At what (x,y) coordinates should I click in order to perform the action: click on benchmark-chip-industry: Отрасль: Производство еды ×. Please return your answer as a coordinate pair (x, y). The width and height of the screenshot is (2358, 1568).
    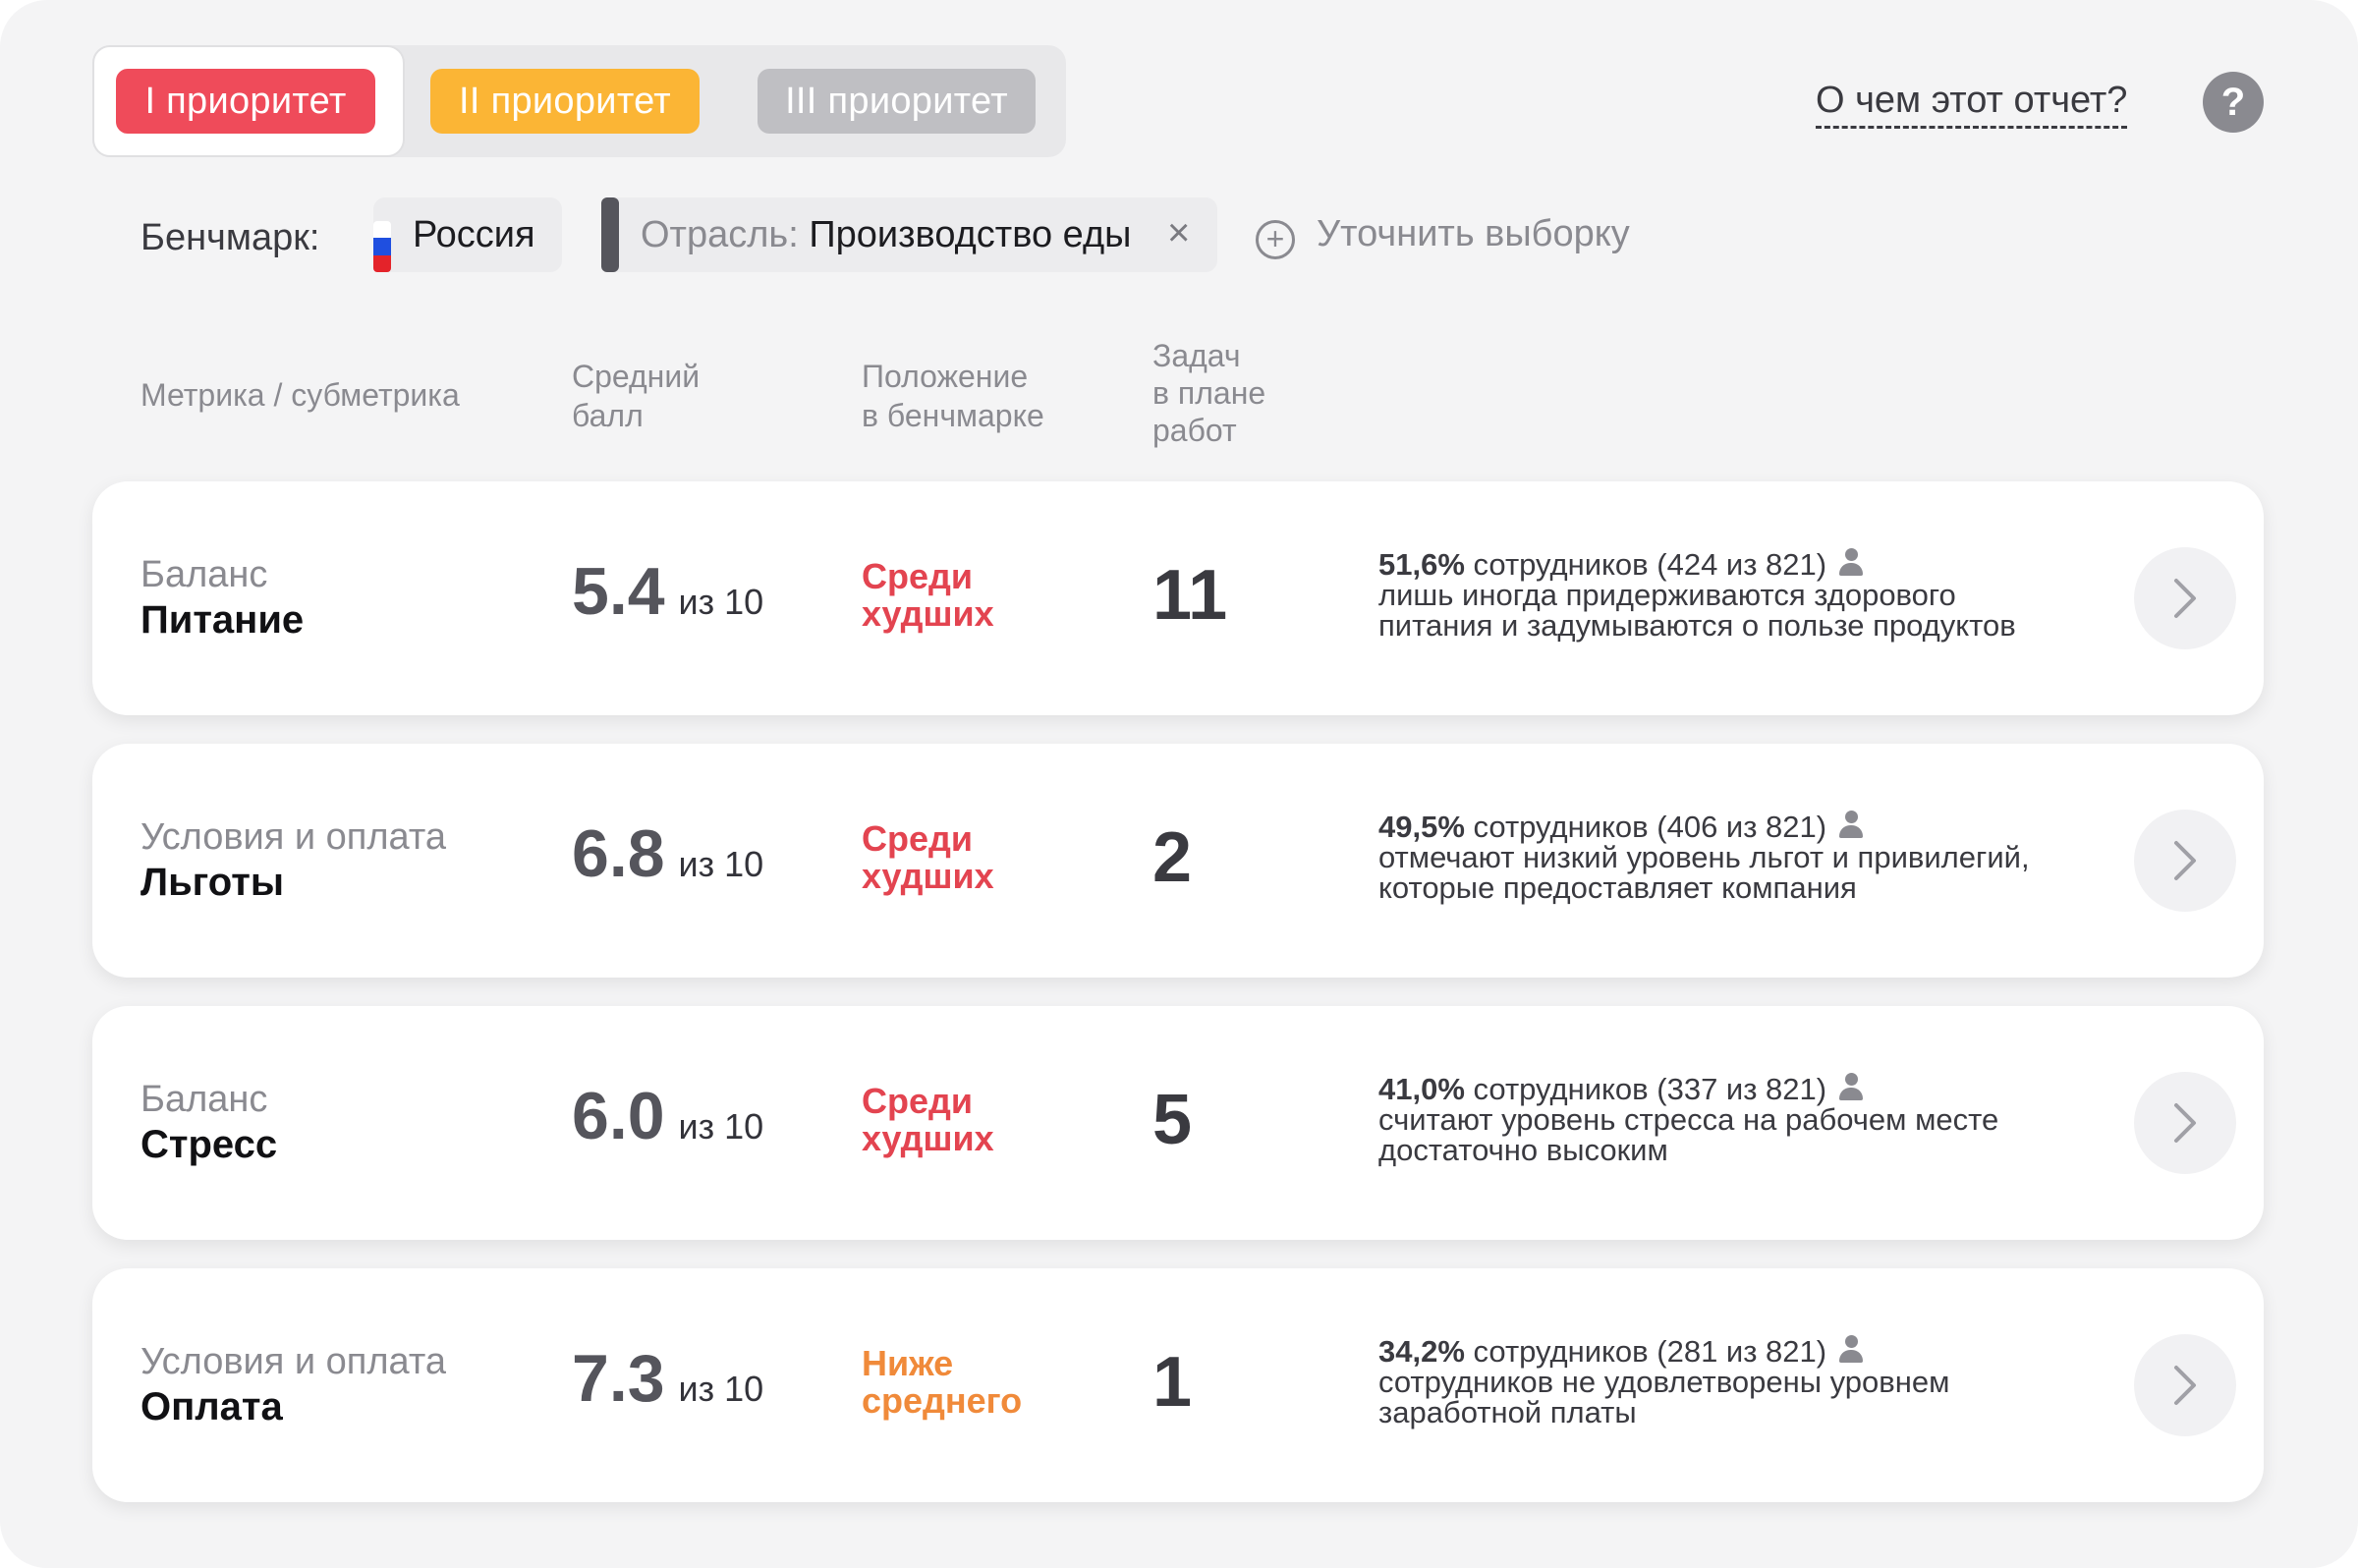
    Looking at the image, I should click on (909, 234).